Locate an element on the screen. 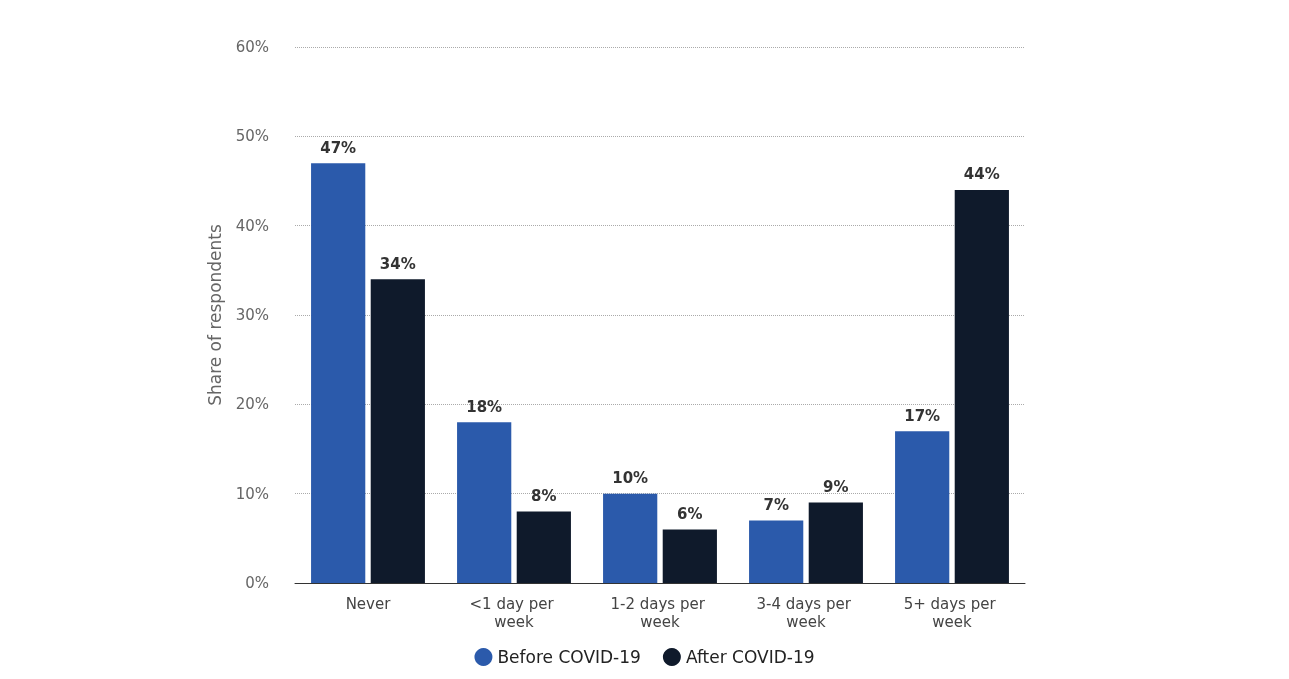 This screenshot has height=679, width=1289. data-label: 47% is located at coordinates (338, 147).